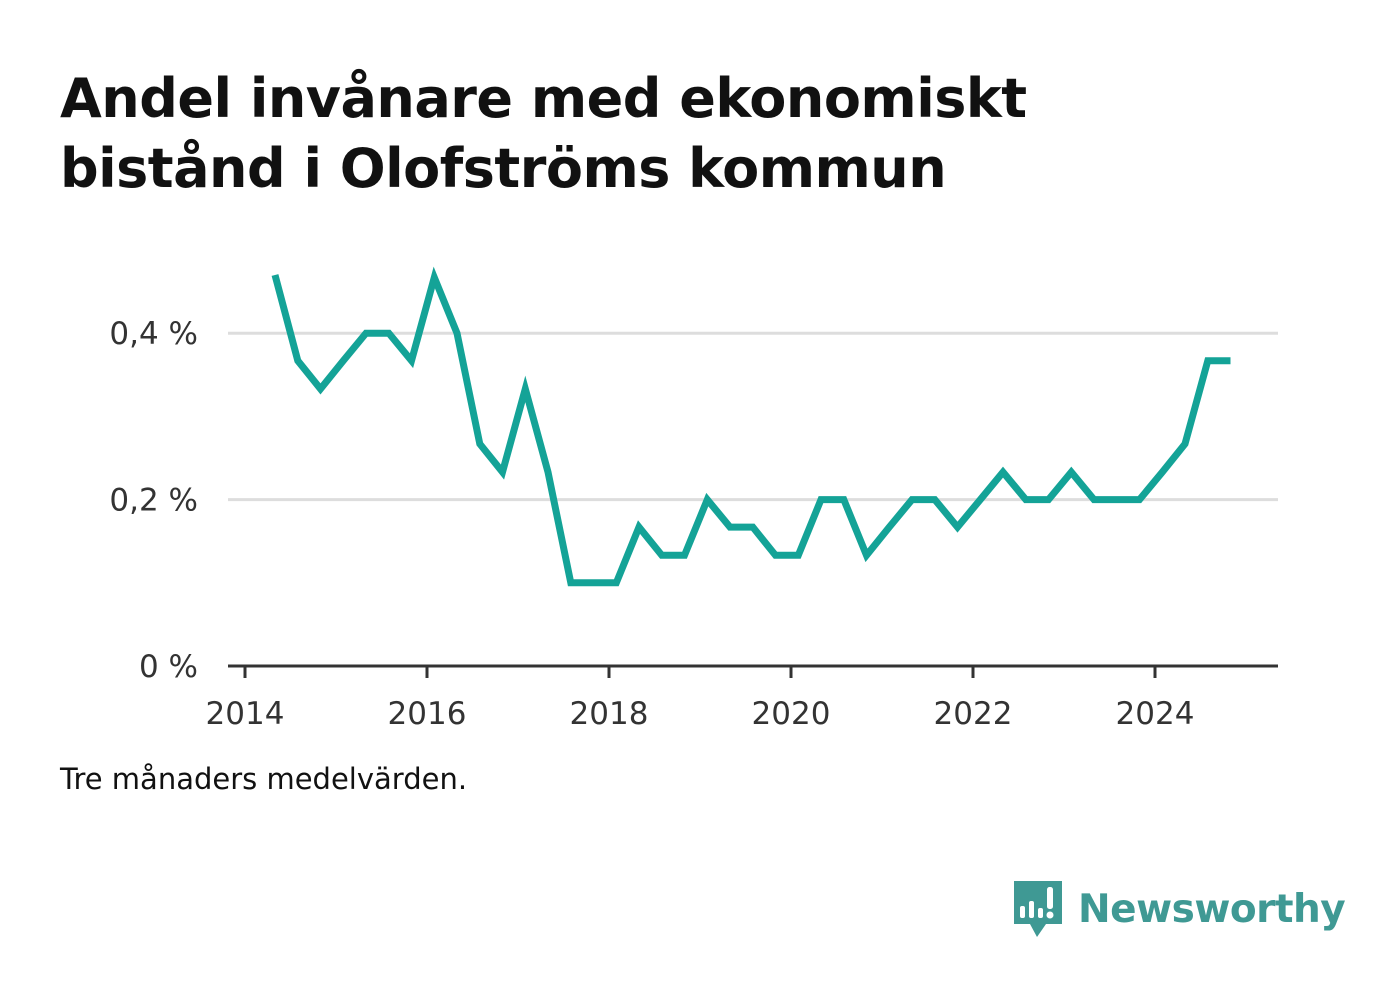 The height and width of the screenshot is (999, 1382). What do you see at coordinates (1155, 714) in the screenshot?
I see `x-tick-label: 2024` at bounding box center [1155, 714].